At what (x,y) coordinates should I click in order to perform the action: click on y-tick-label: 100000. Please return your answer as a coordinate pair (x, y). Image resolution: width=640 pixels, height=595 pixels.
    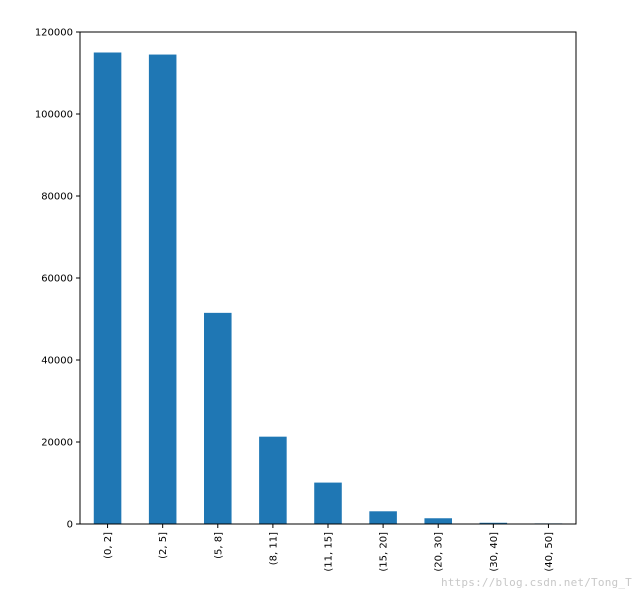
    Looking at the image, I should click on (54, 115).